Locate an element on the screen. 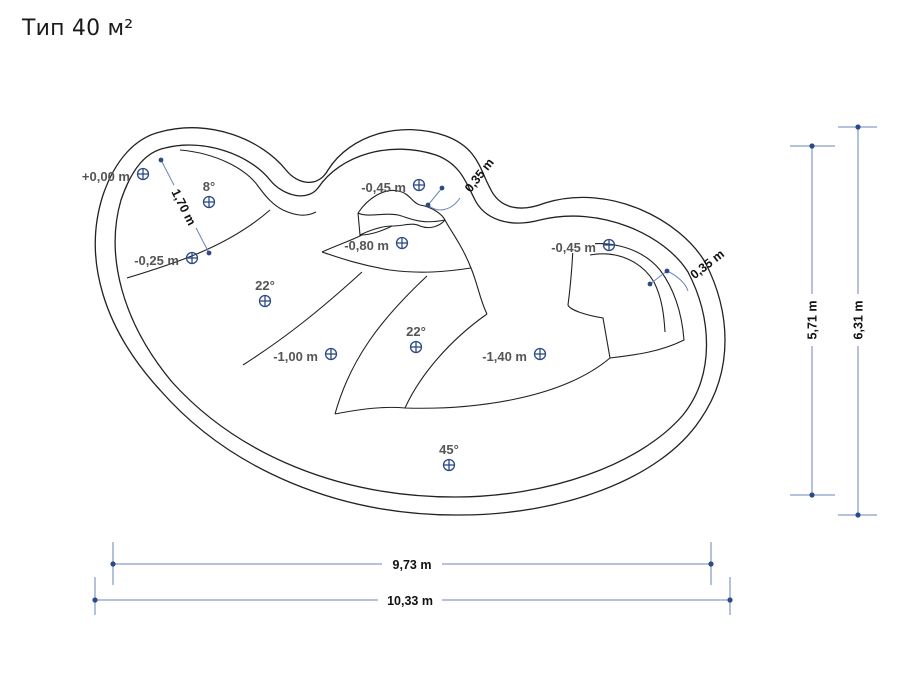  dimension-step-width-right-arc is located at coordinates (677, 281).